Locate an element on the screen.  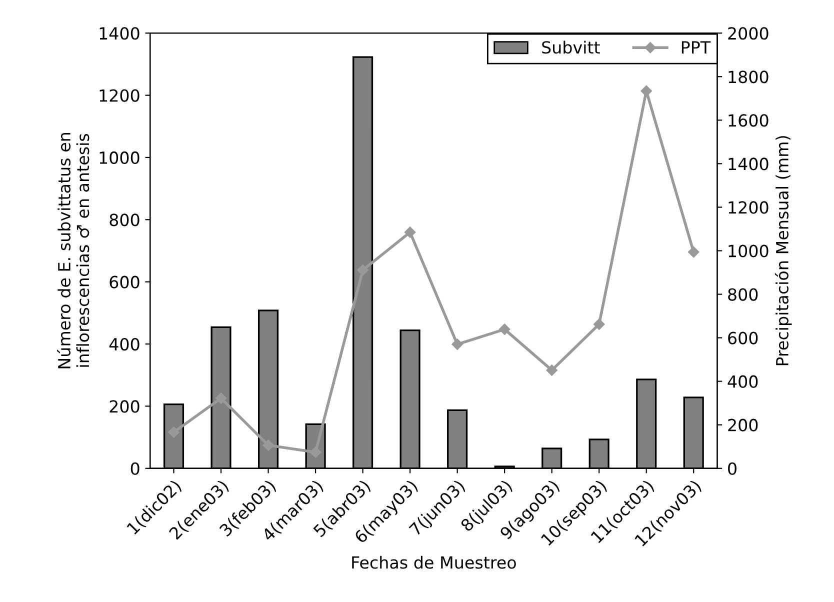
y2-tick-label: 600 is located at coordinates (743, 338).